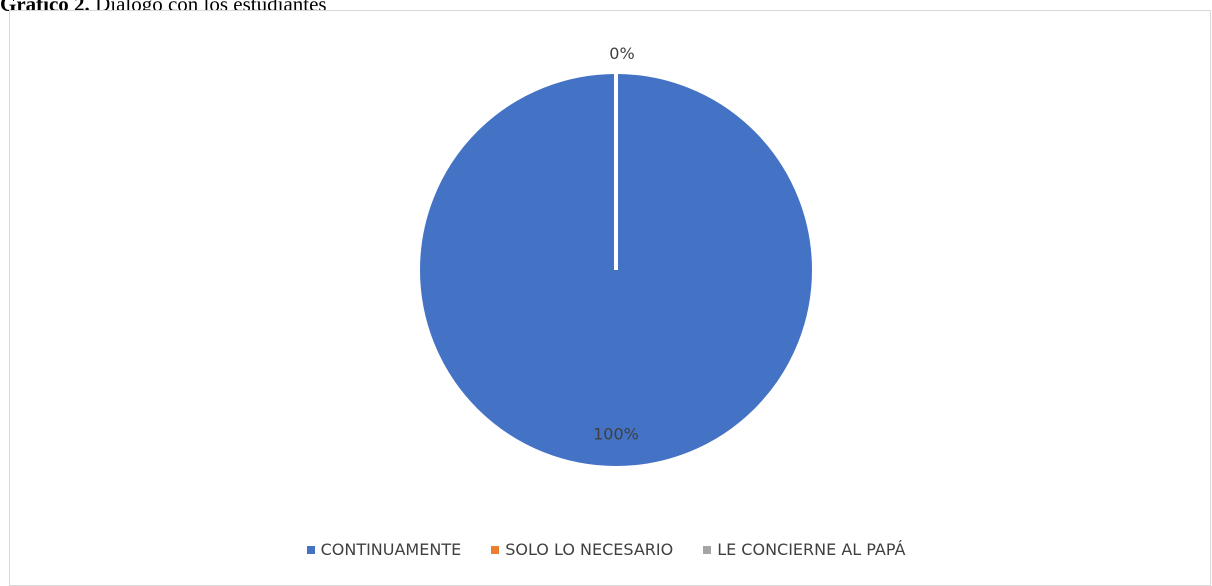 This screenshot has height=586, width=1212. What do you see at coordinates (811, 549) in the screenshot?
I see `legend-label-le-concierne-al-papa: LE CONCIERNE AL PAPÁ` at bounding box center [811, 549].